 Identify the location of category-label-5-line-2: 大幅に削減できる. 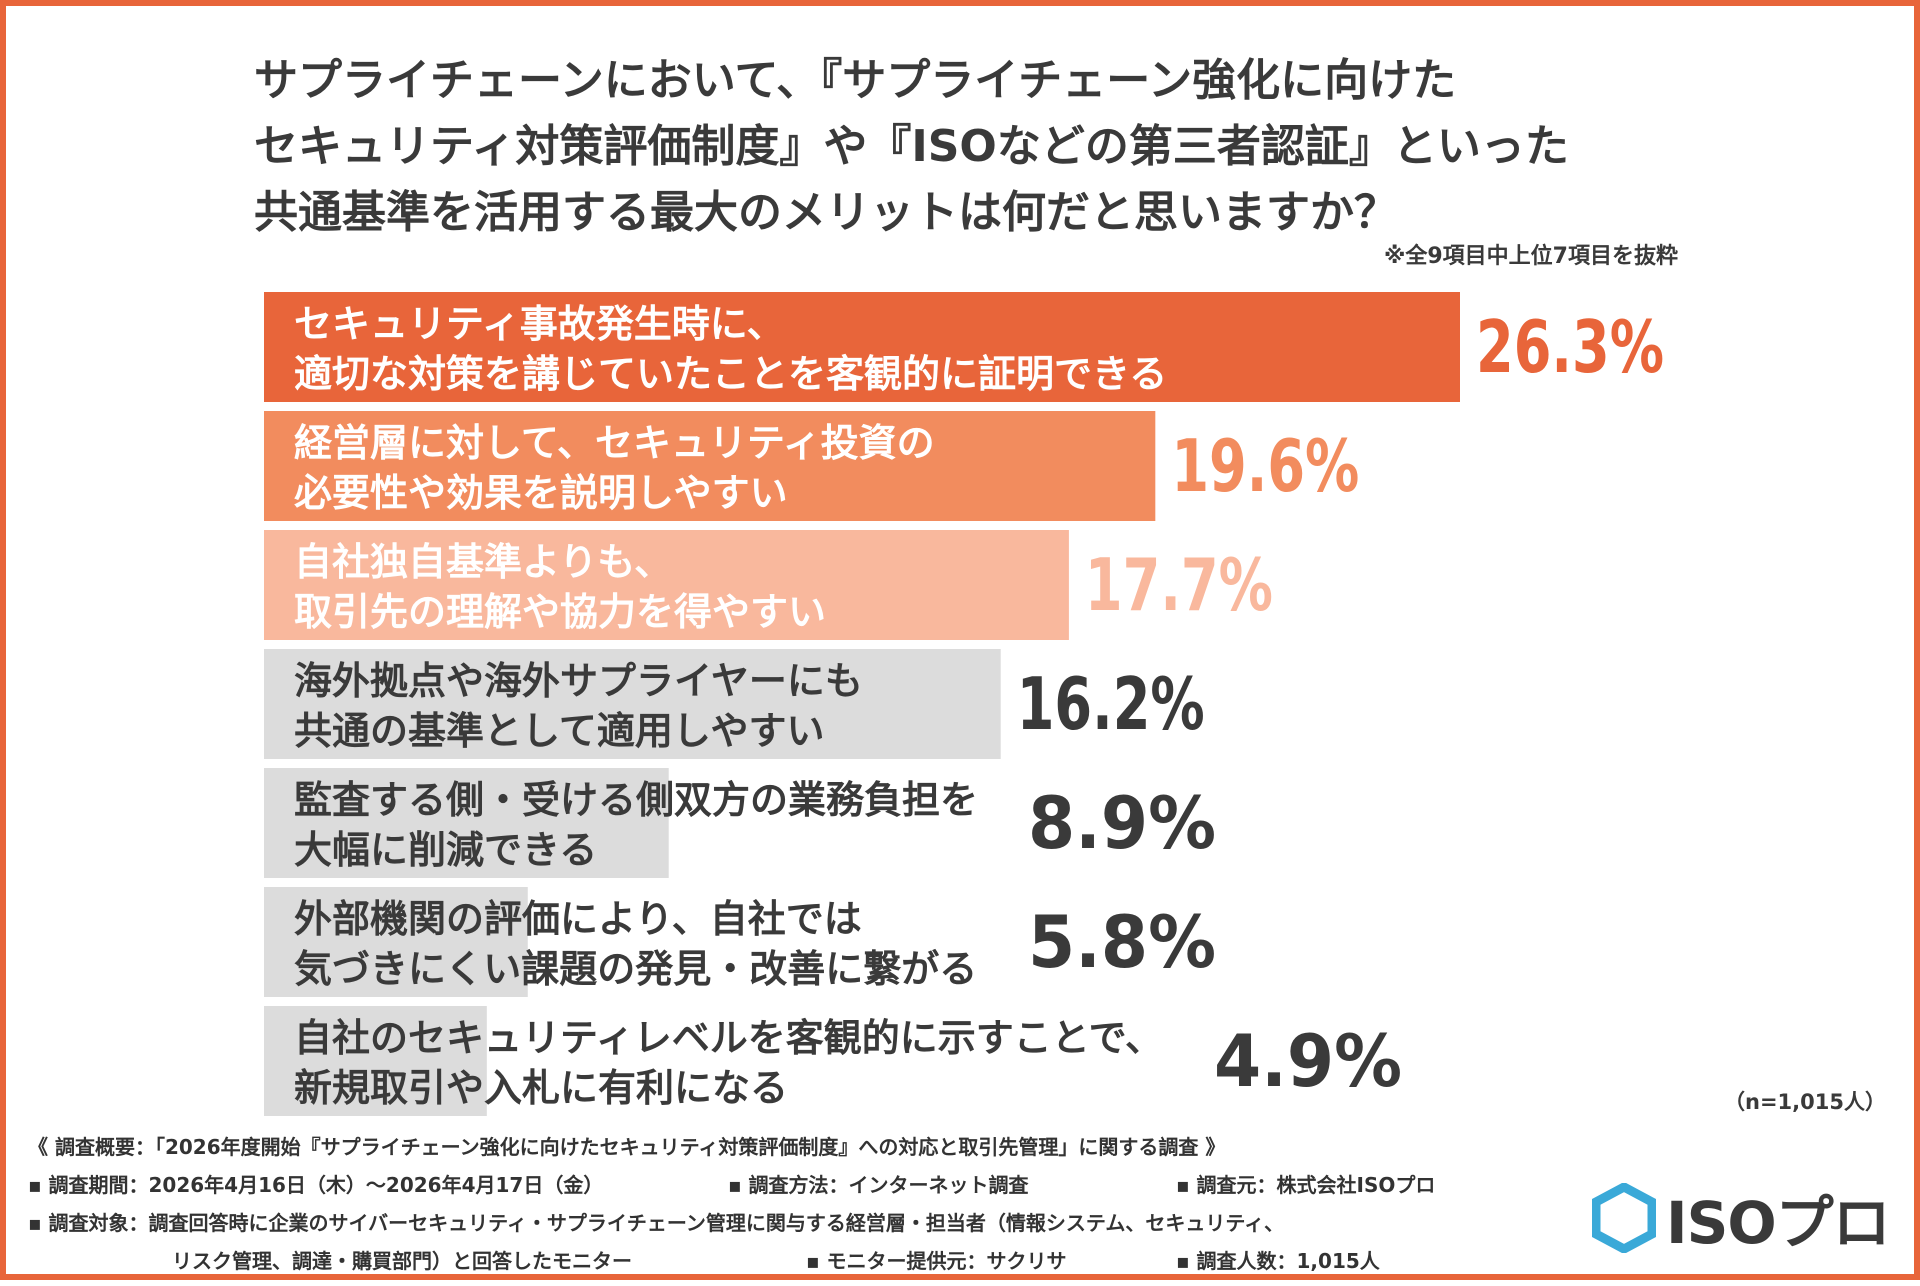
(445, 850).